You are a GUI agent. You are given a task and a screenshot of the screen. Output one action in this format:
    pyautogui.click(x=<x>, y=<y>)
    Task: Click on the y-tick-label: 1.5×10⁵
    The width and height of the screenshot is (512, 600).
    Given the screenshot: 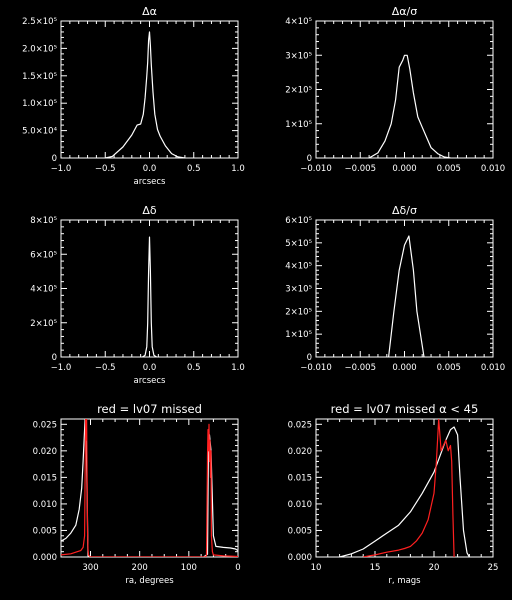 What is the action you would take?
    pyautogui.click(x=39, y=77)
    